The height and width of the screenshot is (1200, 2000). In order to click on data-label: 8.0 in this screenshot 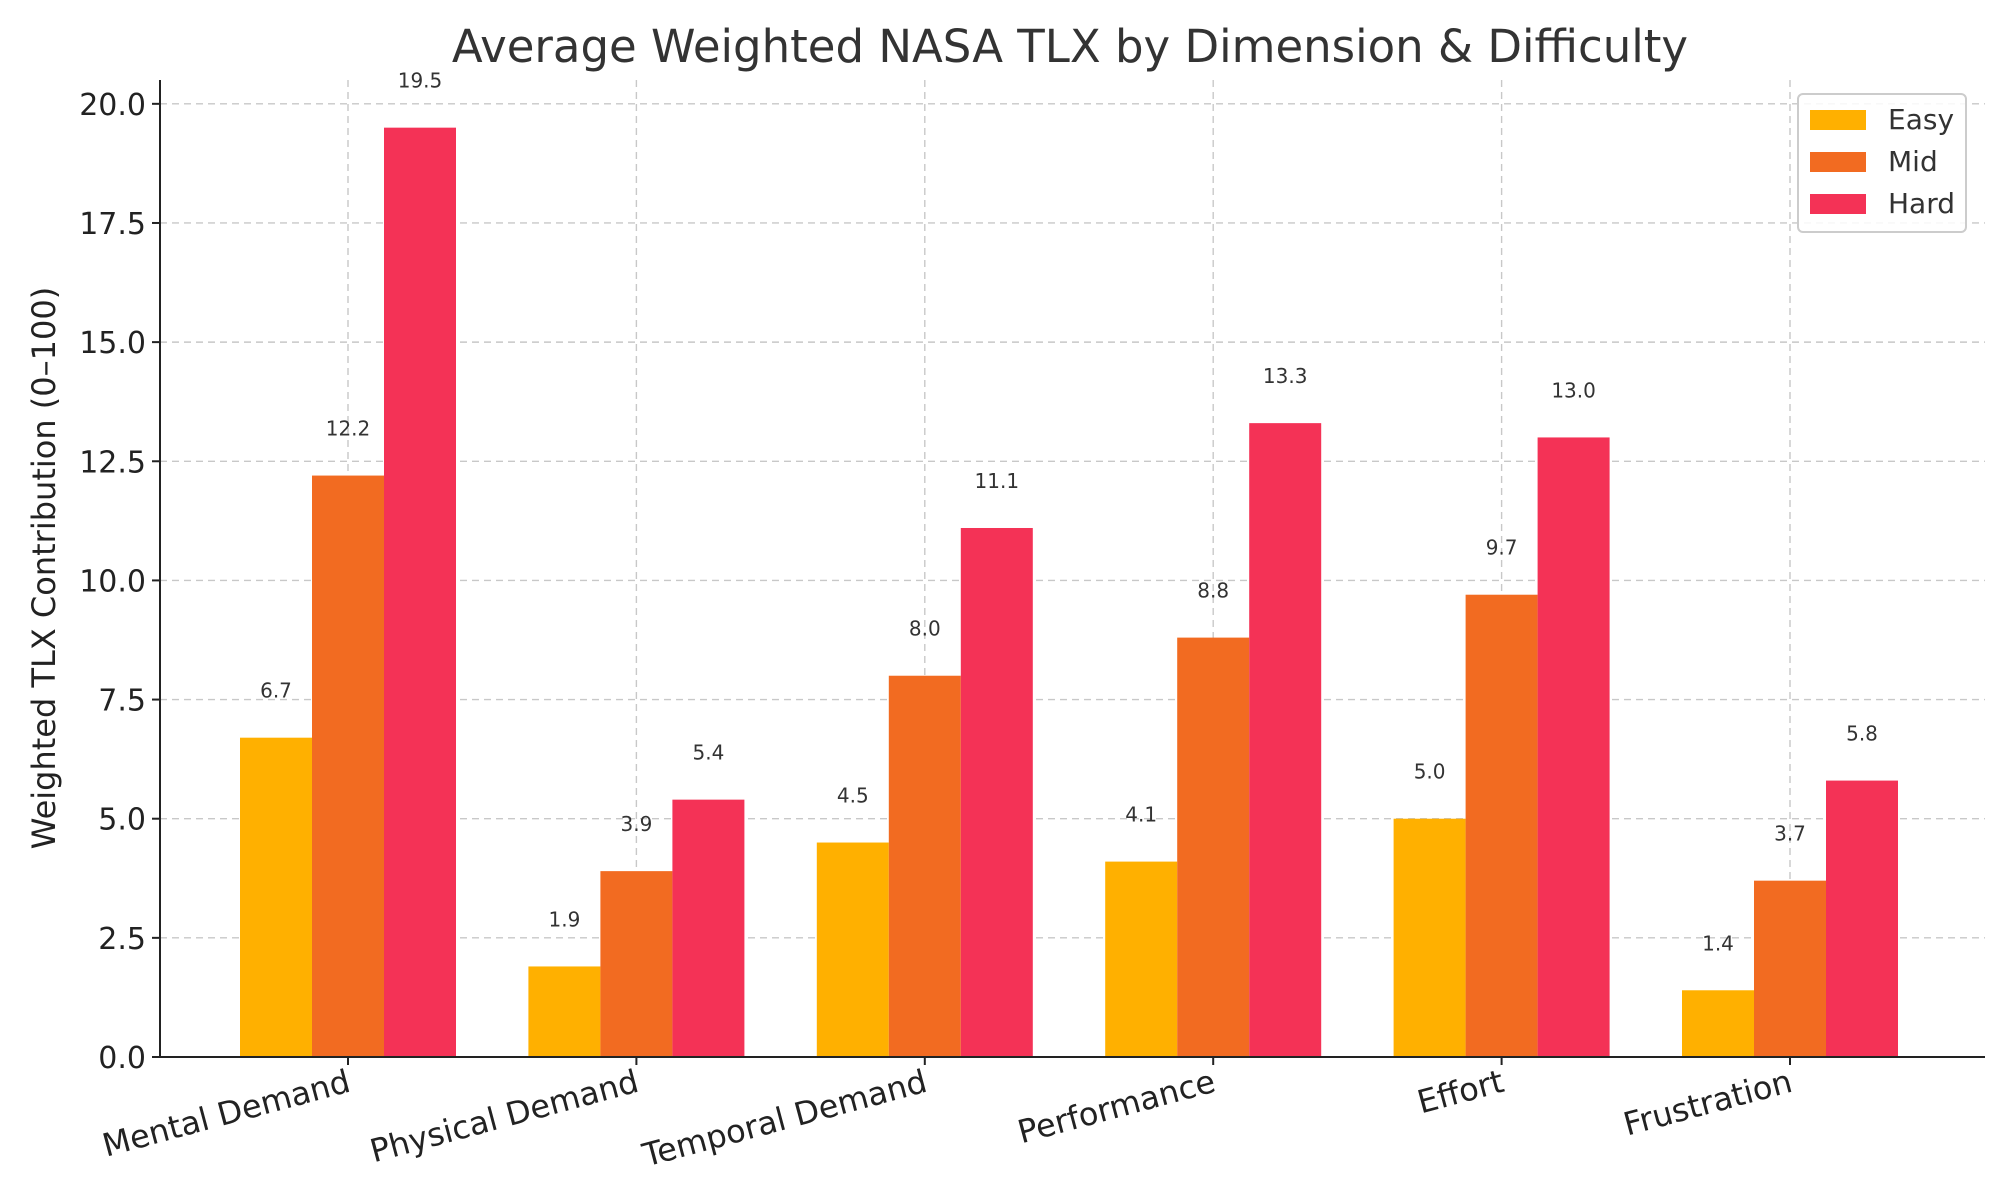, I will do `click(925, 629)`.